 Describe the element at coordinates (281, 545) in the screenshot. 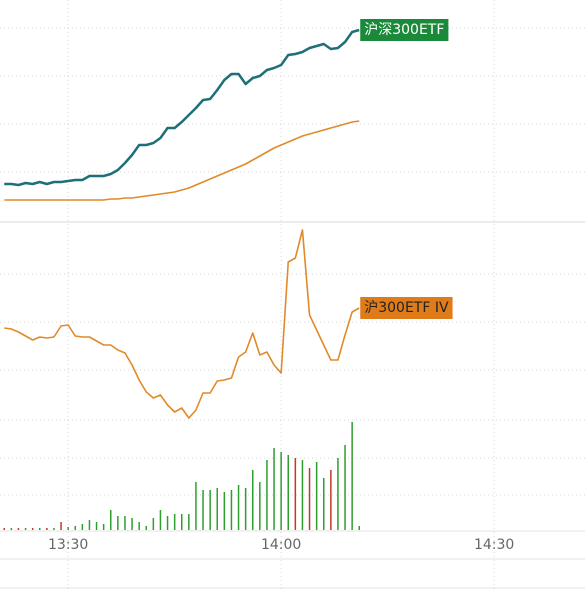

I see `x-tick-label: 14:00` at that location.